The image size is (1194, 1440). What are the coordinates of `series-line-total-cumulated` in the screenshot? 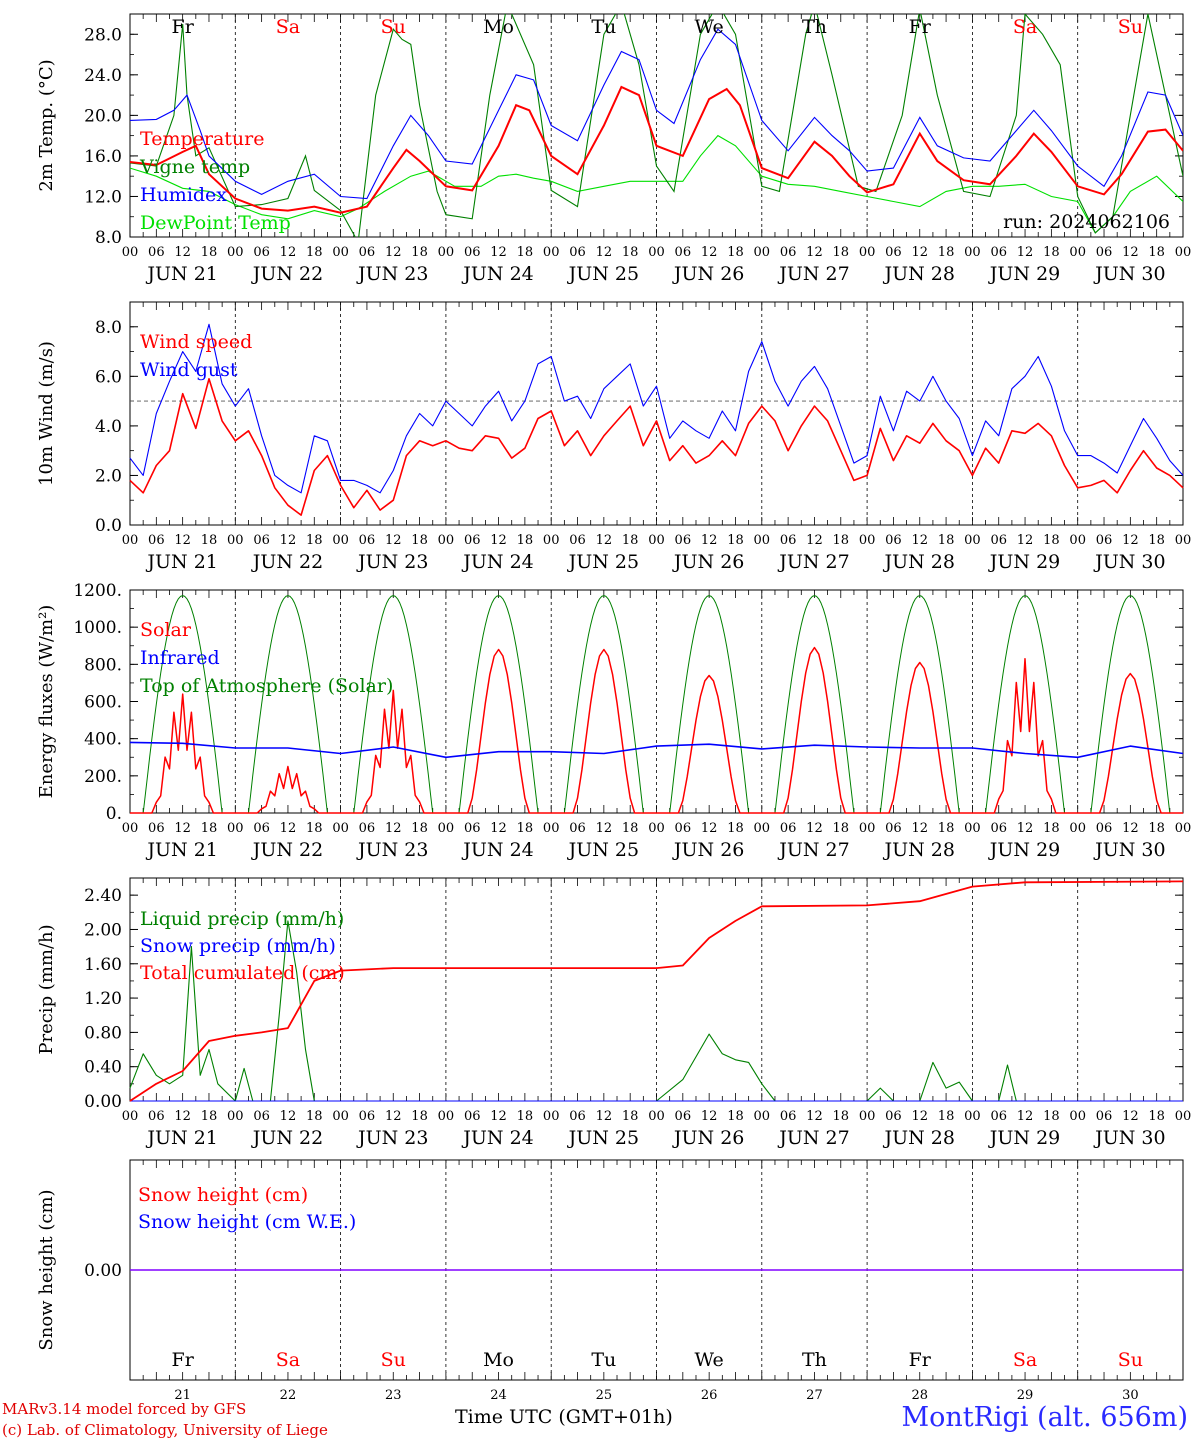 It's located at (656, 991).